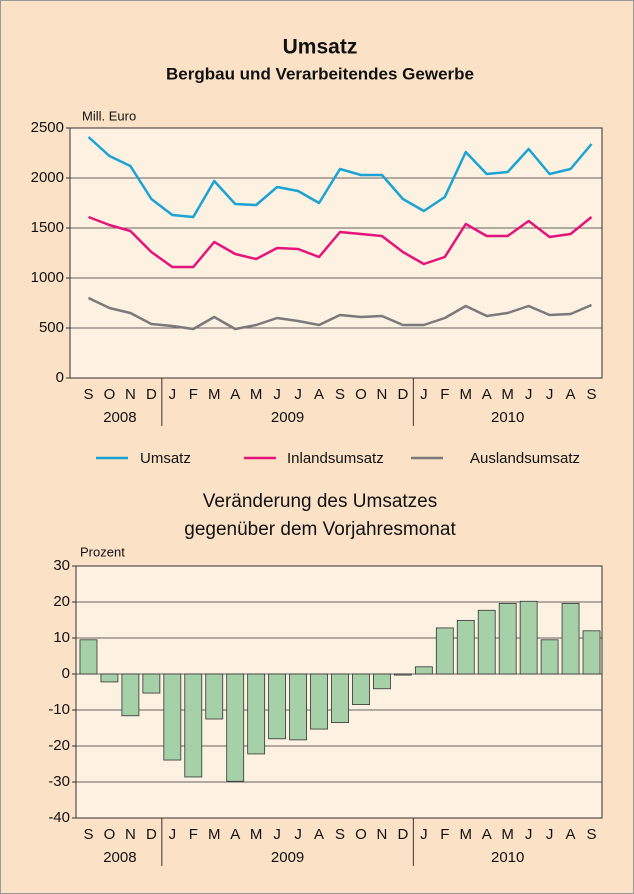  Describe the element at coordinates (335, 458) in the screenshot. I see `legend-label: Inlandsumsatz` at that location.